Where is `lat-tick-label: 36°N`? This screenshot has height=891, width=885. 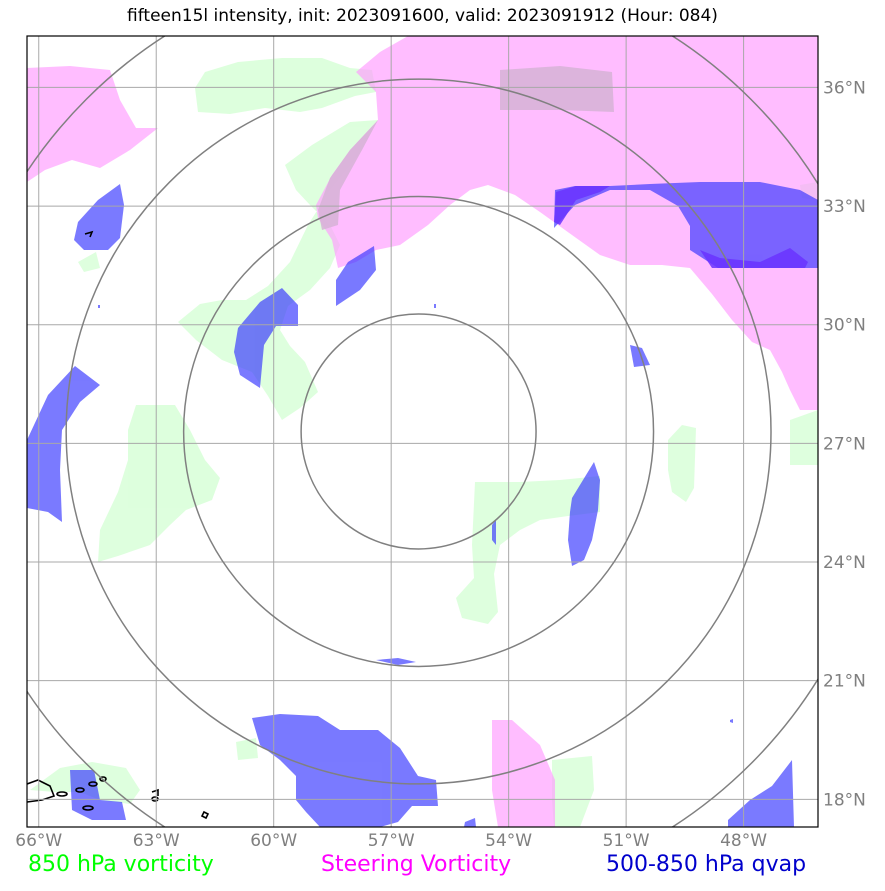 lat-tick-label: 36°N is located at coordinates (844, 88).